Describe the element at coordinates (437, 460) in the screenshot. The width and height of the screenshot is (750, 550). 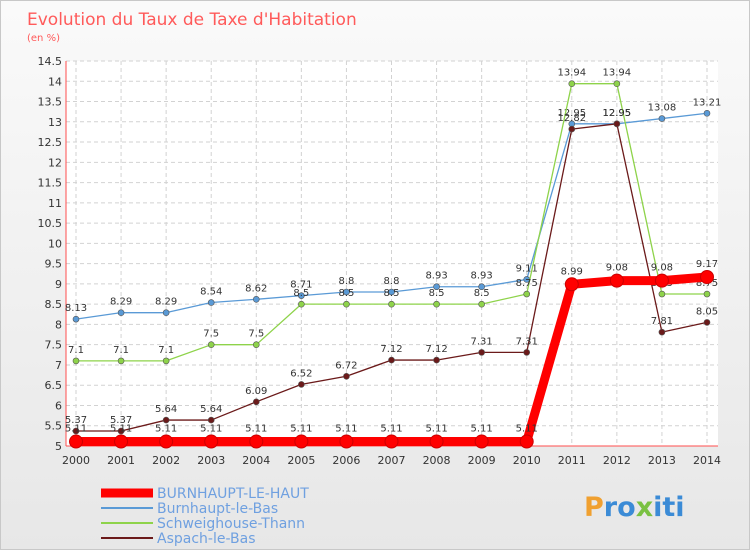
I see `x-tick-label: 2008` at that location.